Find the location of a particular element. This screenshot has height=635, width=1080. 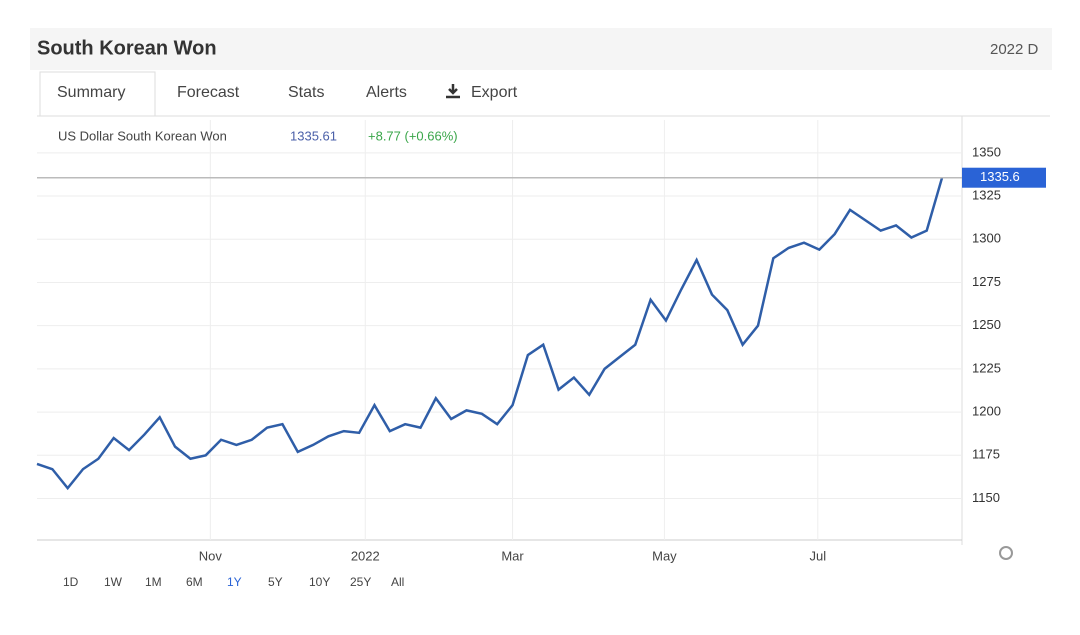

y-tick-label: 1300 is located at coordinates (986, 238).